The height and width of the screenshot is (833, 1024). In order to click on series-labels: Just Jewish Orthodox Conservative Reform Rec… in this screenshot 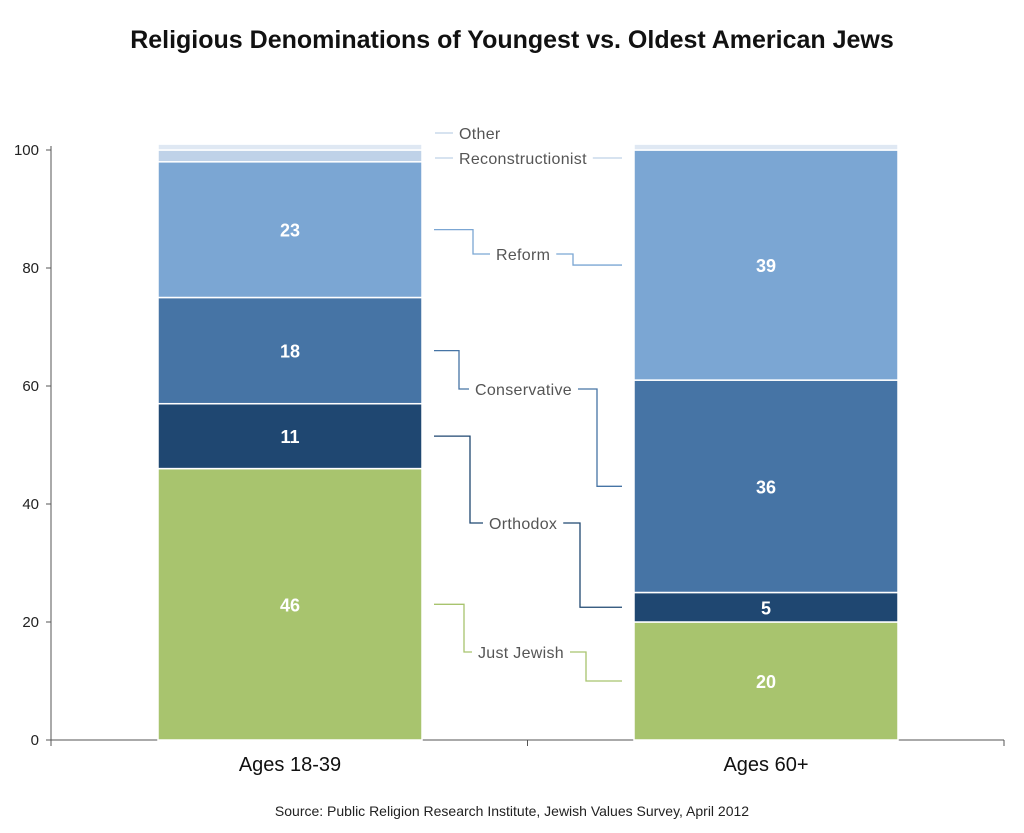, I will do `click(523, 394)`.